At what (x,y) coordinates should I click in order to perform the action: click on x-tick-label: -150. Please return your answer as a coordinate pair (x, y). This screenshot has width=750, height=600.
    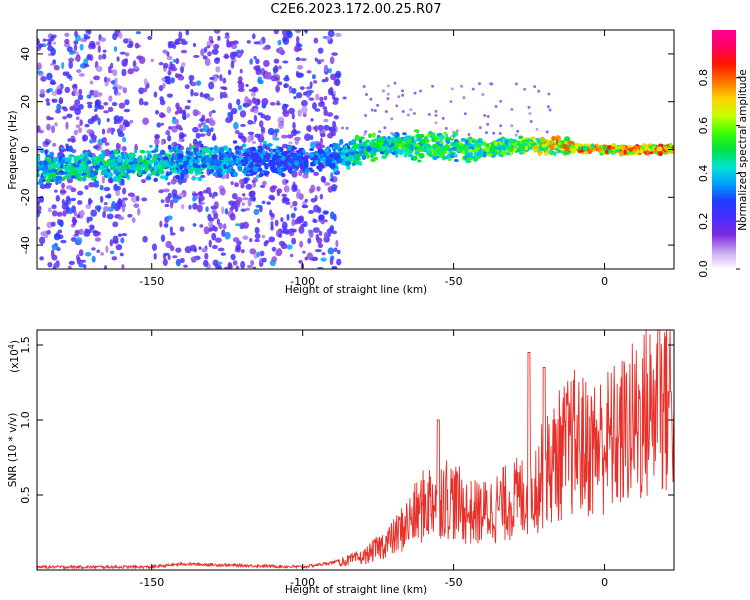
    Looking at the image, I should click on (151, 281).